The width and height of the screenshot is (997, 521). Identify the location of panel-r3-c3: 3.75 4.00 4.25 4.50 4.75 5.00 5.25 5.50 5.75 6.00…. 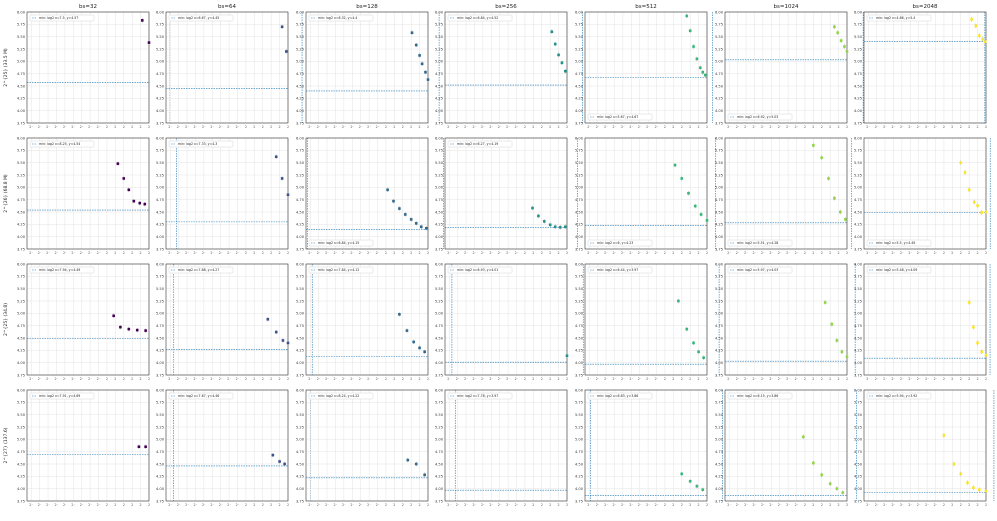
(513, 447).